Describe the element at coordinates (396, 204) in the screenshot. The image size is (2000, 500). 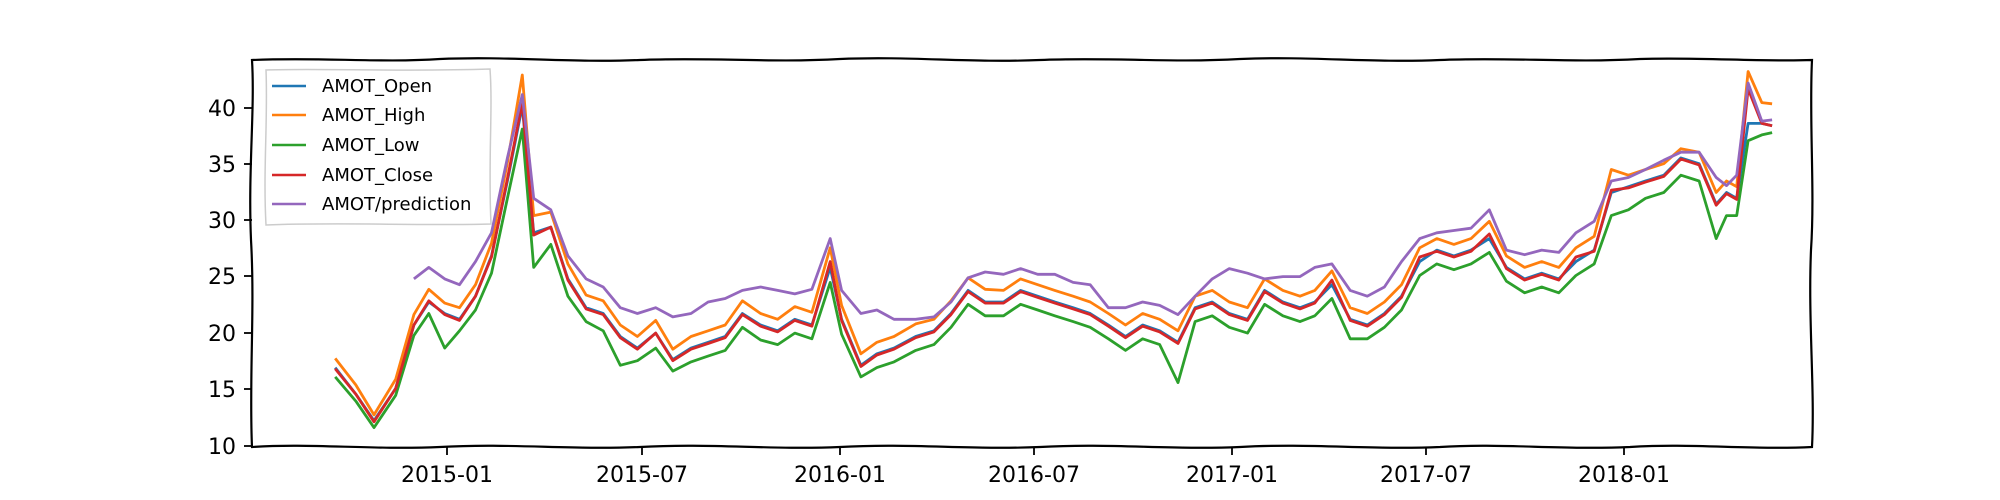
I see `legend-label: AMOT/prediction` at that location.